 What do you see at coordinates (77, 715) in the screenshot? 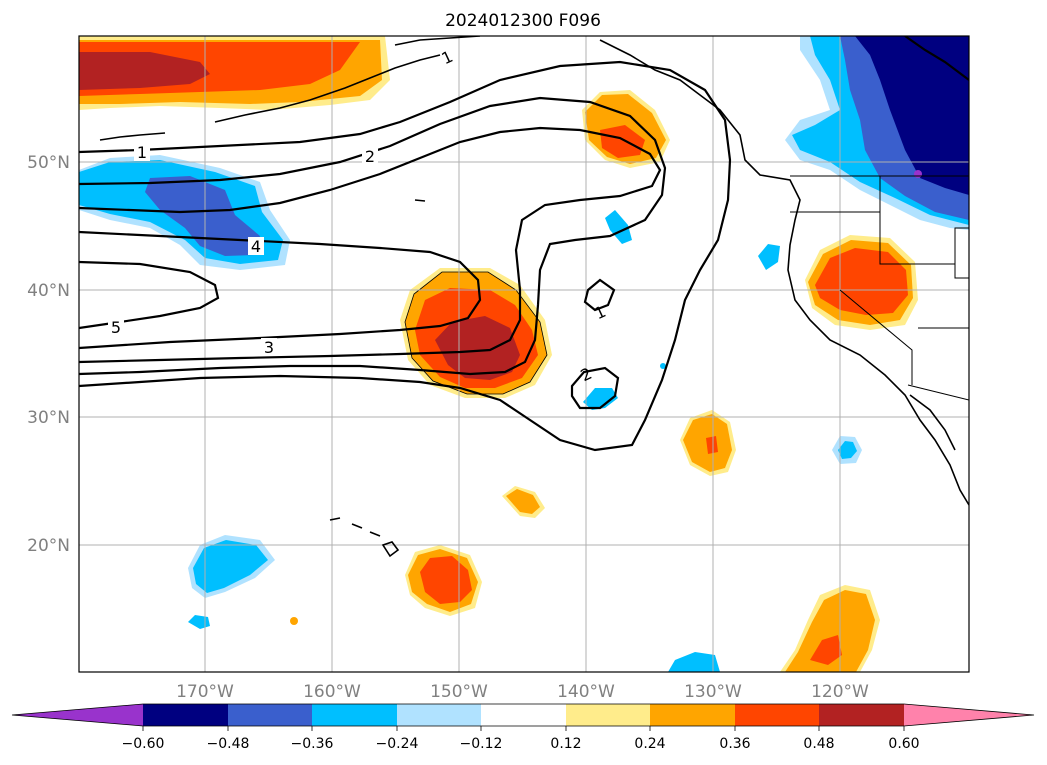
I see `colorbar-extend-low` at bounding box center [77, 715].